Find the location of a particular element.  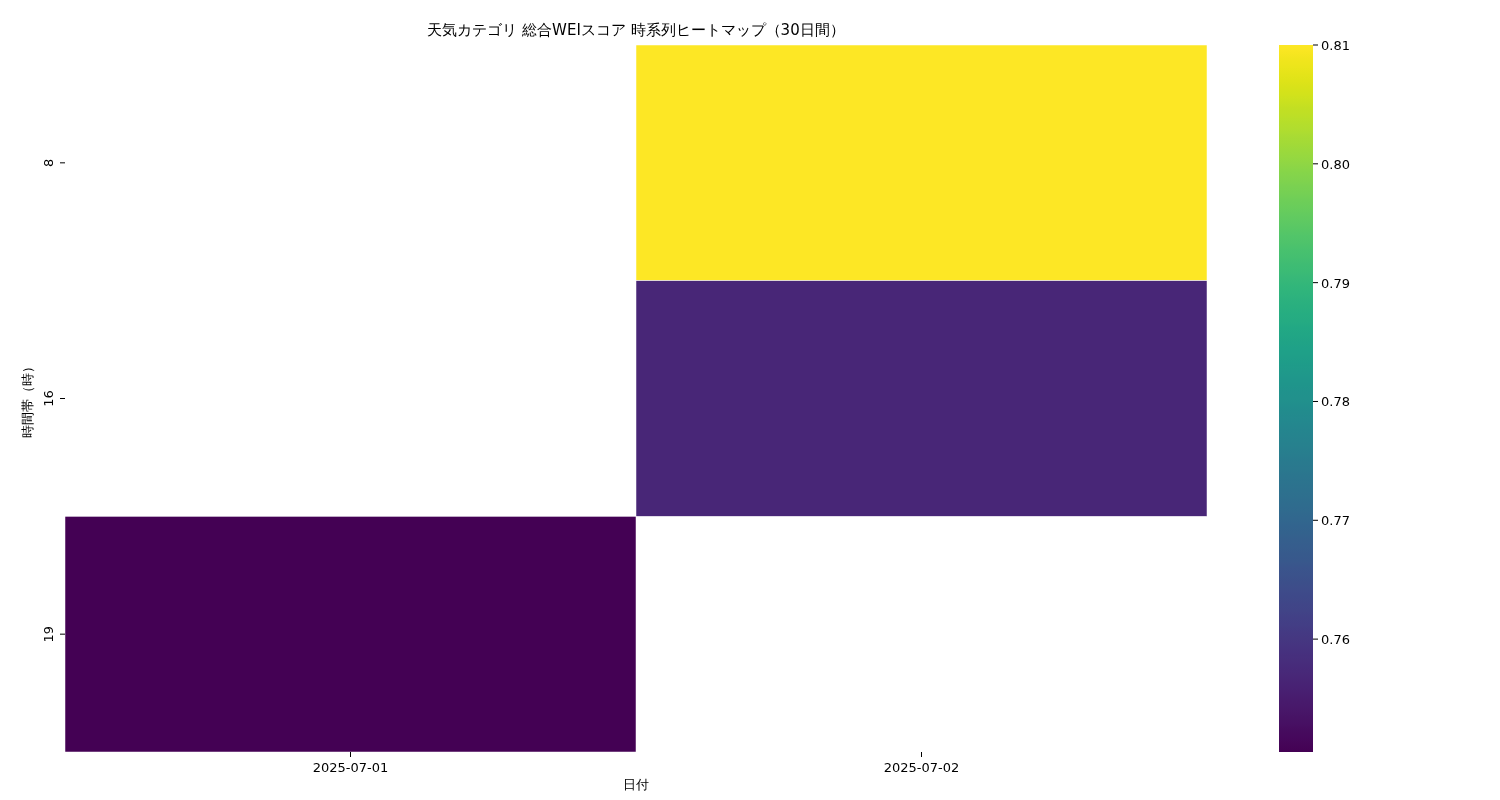

y-tick-label: 19 is located at coordinates (48, 634).